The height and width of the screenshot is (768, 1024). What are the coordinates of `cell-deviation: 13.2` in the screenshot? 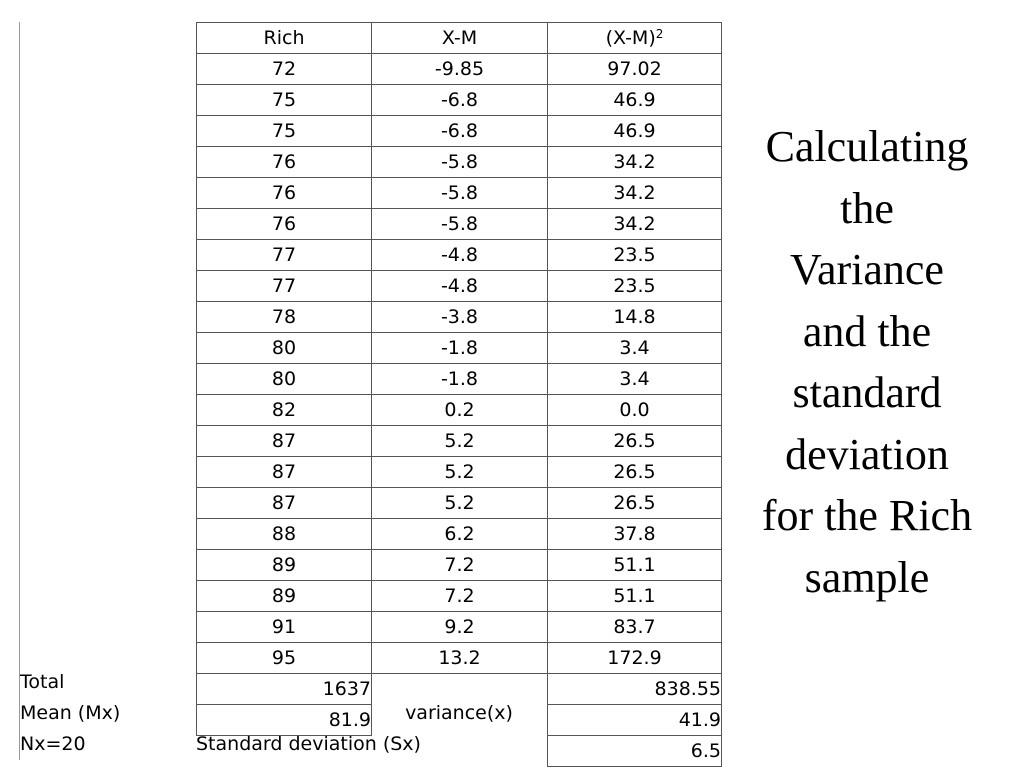 It's located at (459, 658).